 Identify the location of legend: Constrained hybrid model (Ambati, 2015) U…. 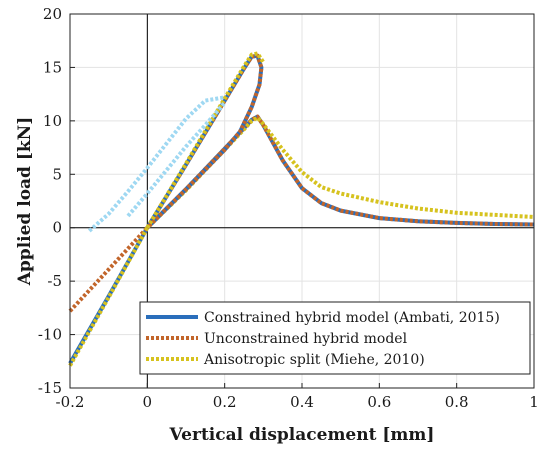
(335, 338).